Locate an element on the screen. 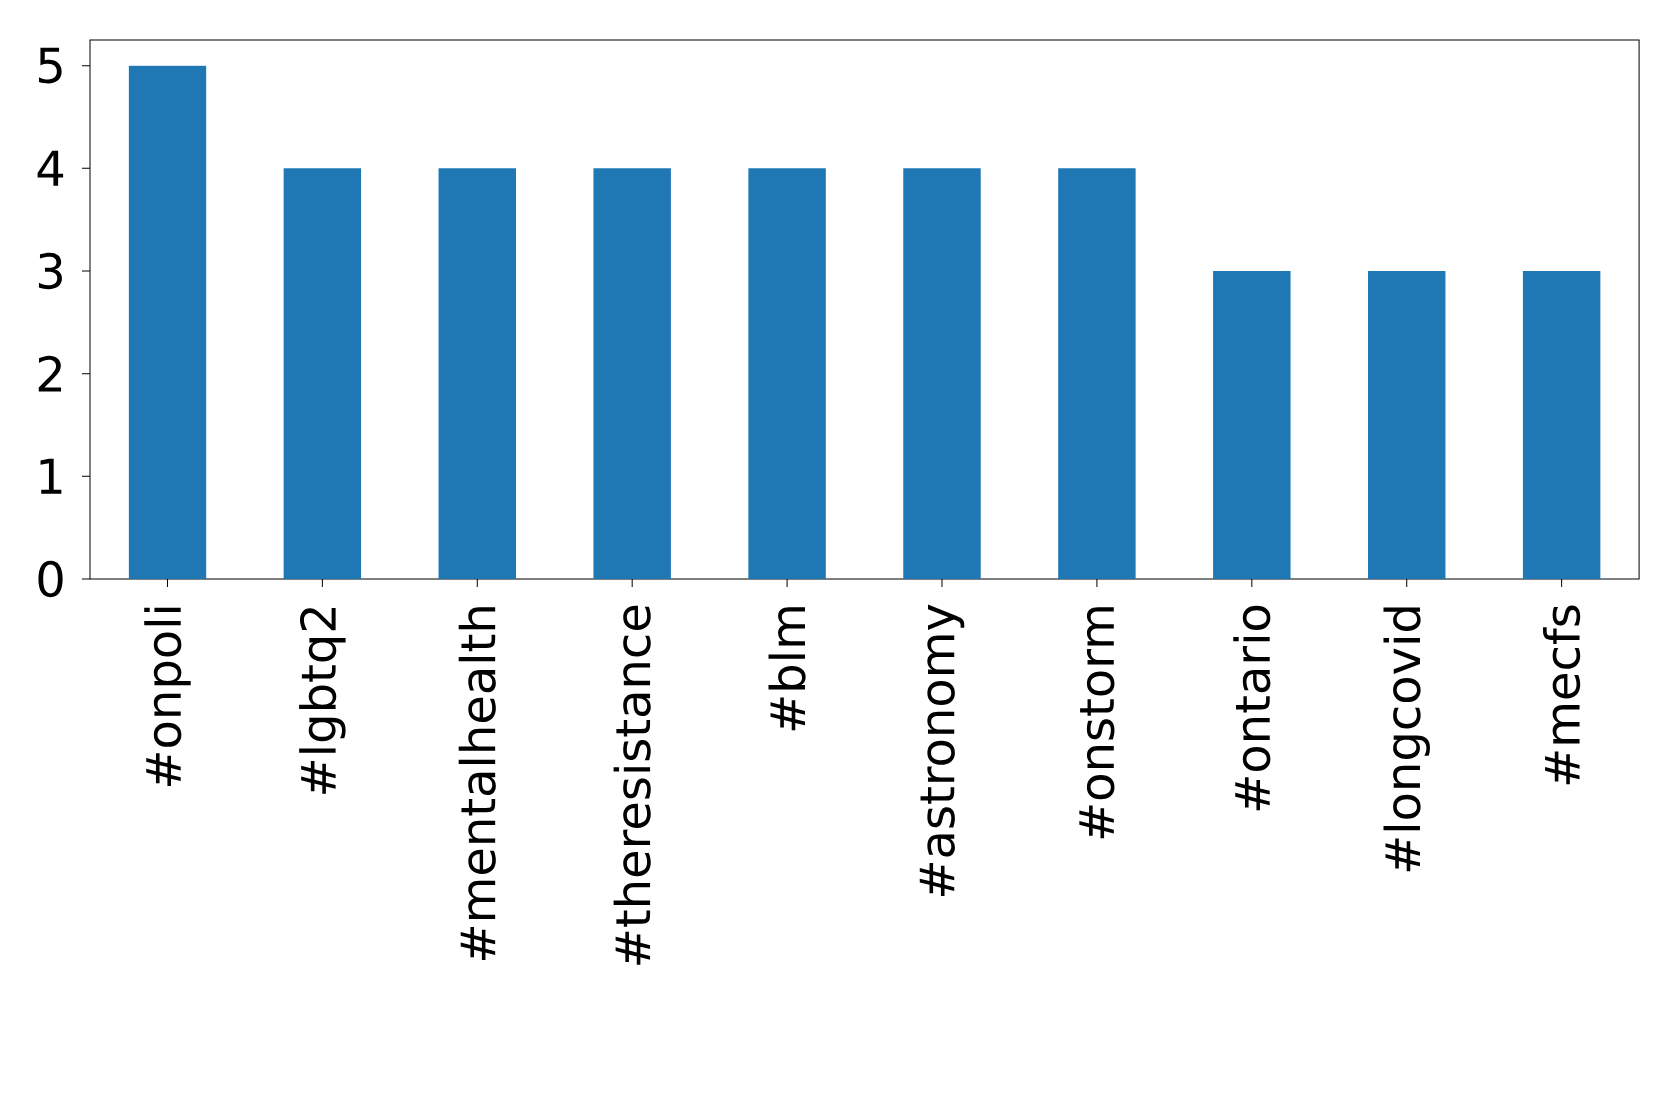 This screenshot has width=1679, height=1104. y-tick-label: 1 is located at coordinates (51, 476).